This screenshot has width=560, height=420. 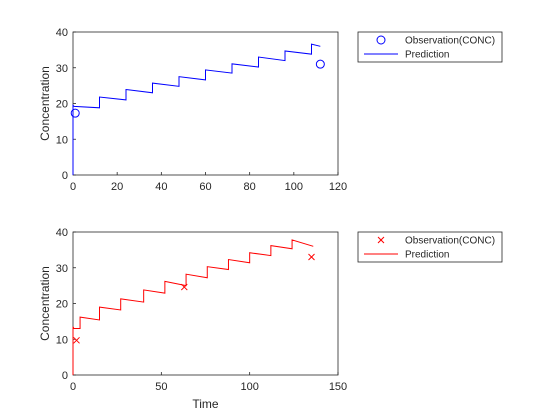 I want to click on y-tick-label-bottom-4: 40, so click(x=62, y=233).